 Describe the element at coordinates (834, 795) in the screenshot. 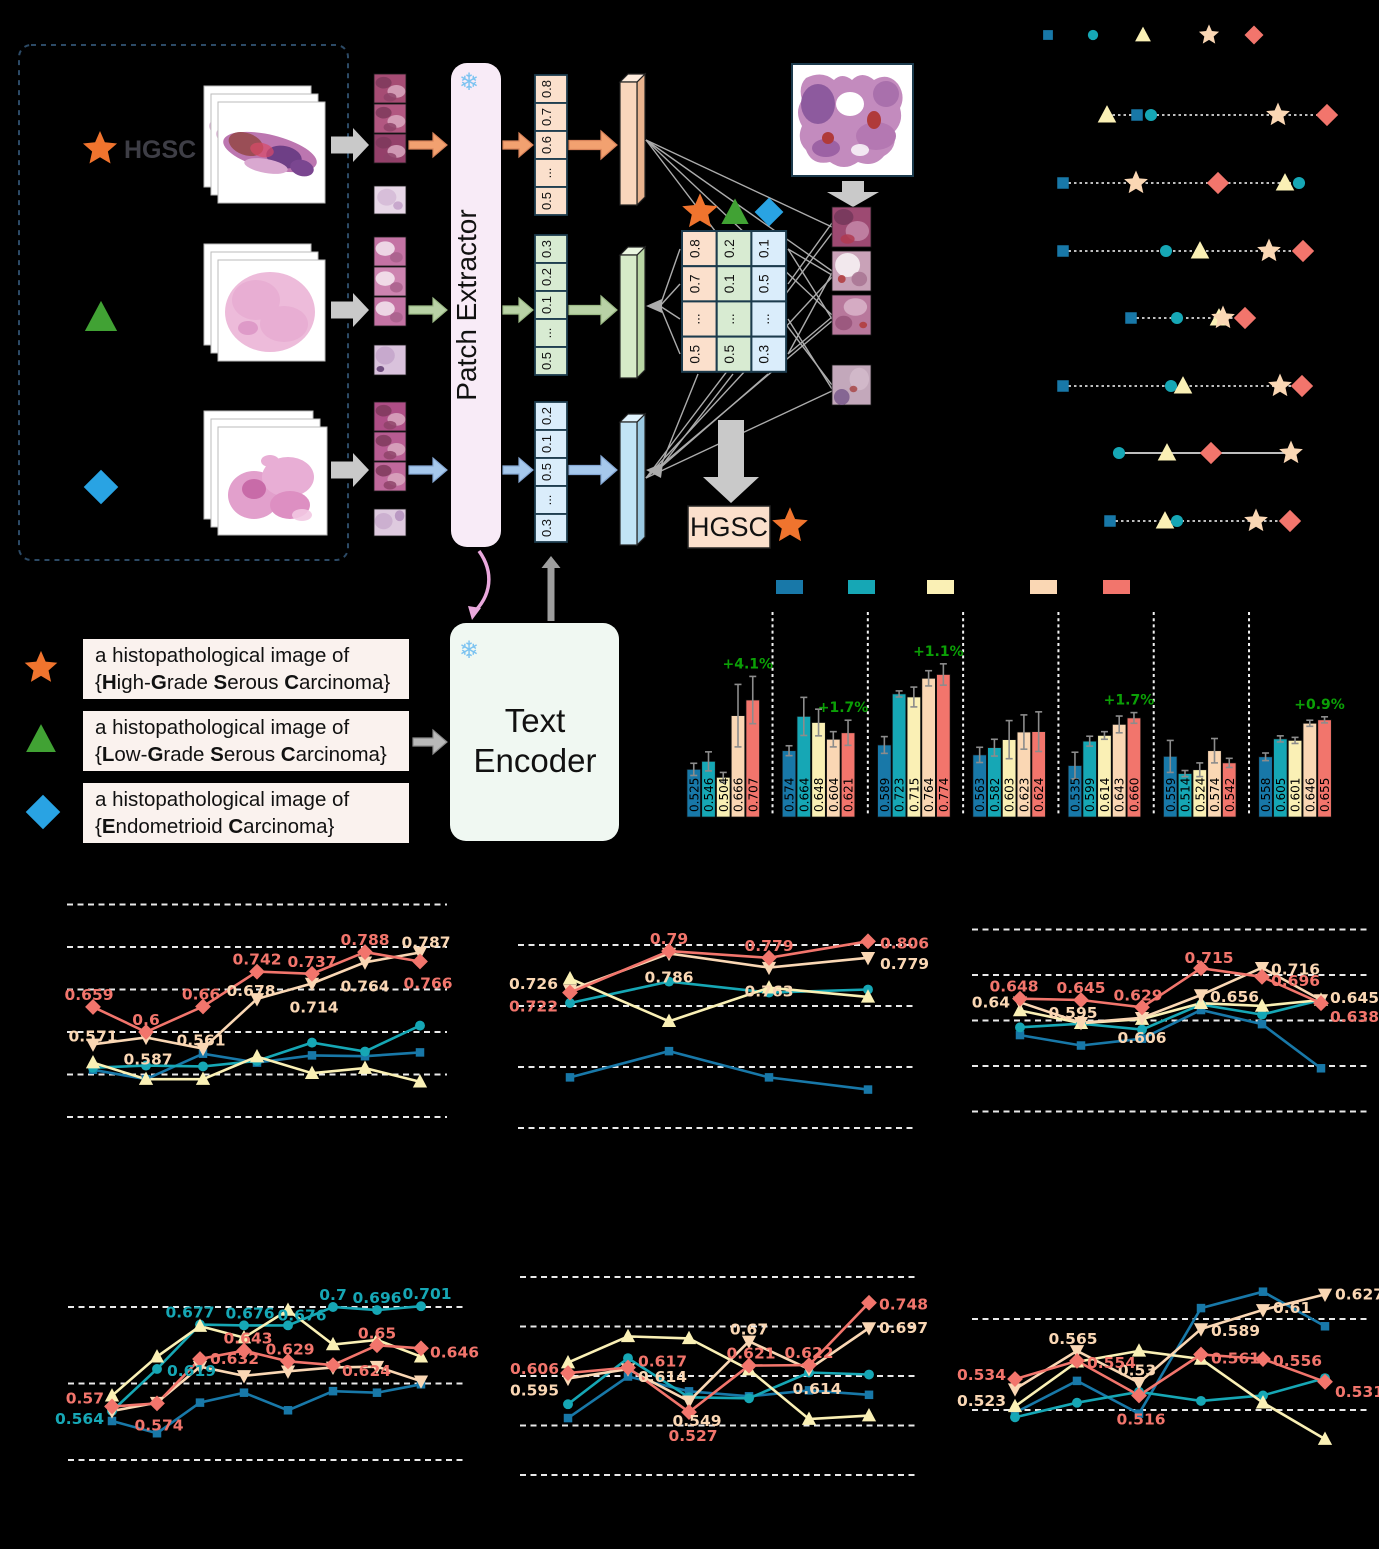

I see `bar-value-label: 0.604` at that location.